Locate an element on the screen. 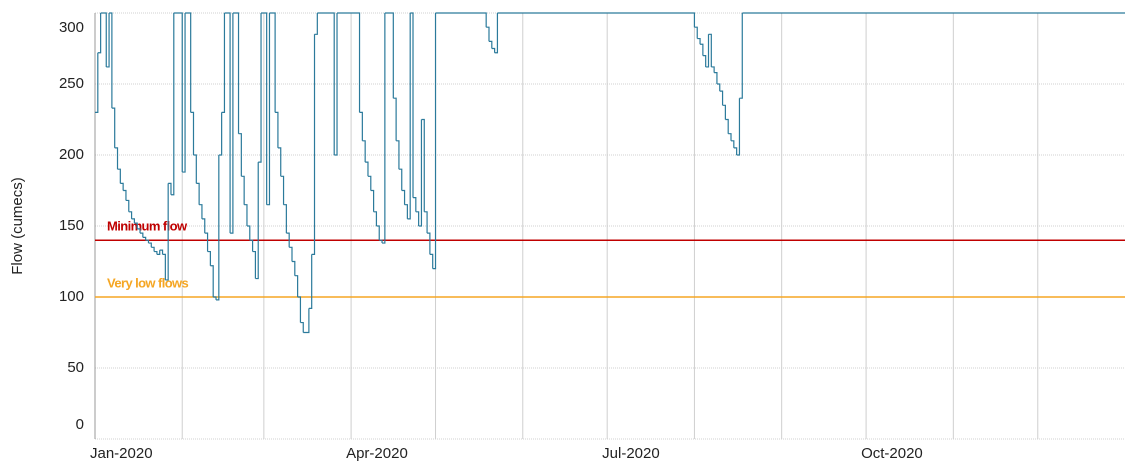  x-tick-label: Jan-2020 is located at coordinates (121, 453).